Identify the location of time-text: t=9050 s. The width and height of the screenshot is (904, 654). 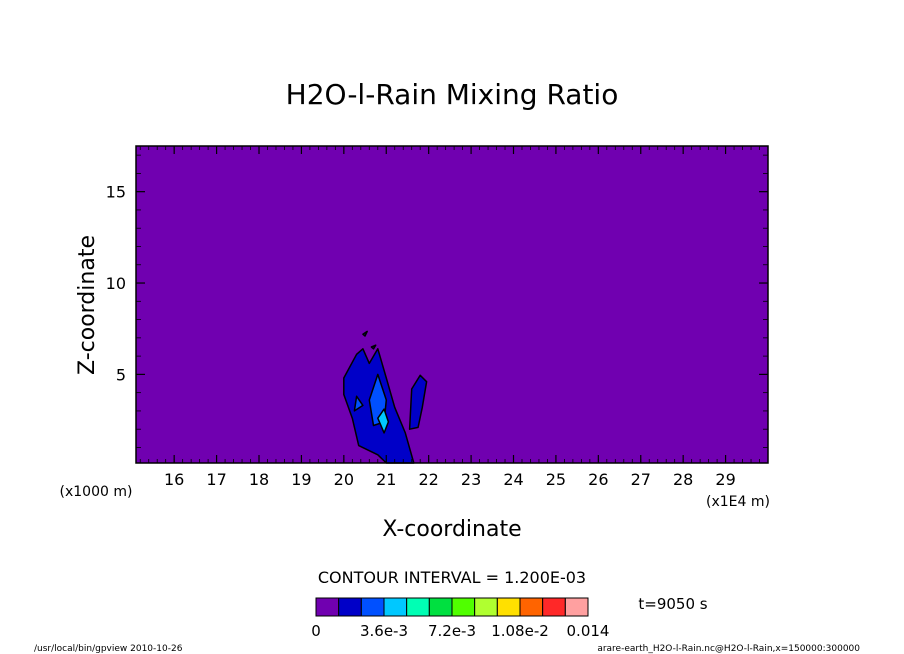
(672, 604).